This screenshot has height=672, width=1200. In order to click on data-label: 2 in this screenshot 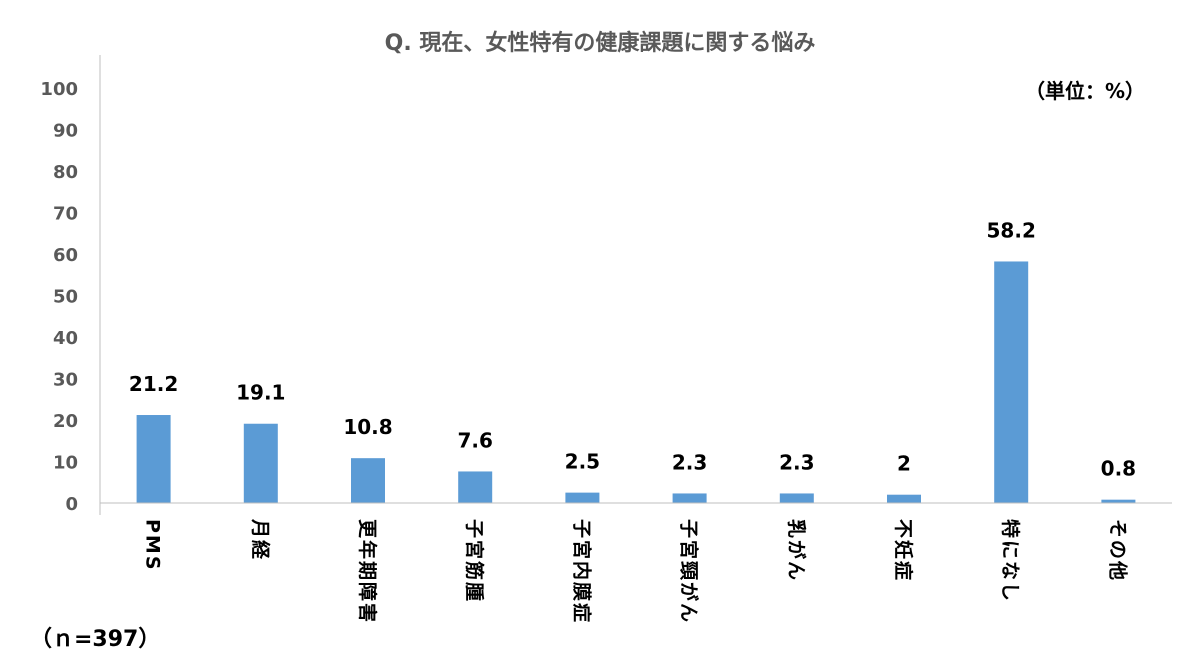, I will do `click(904, 464)`.